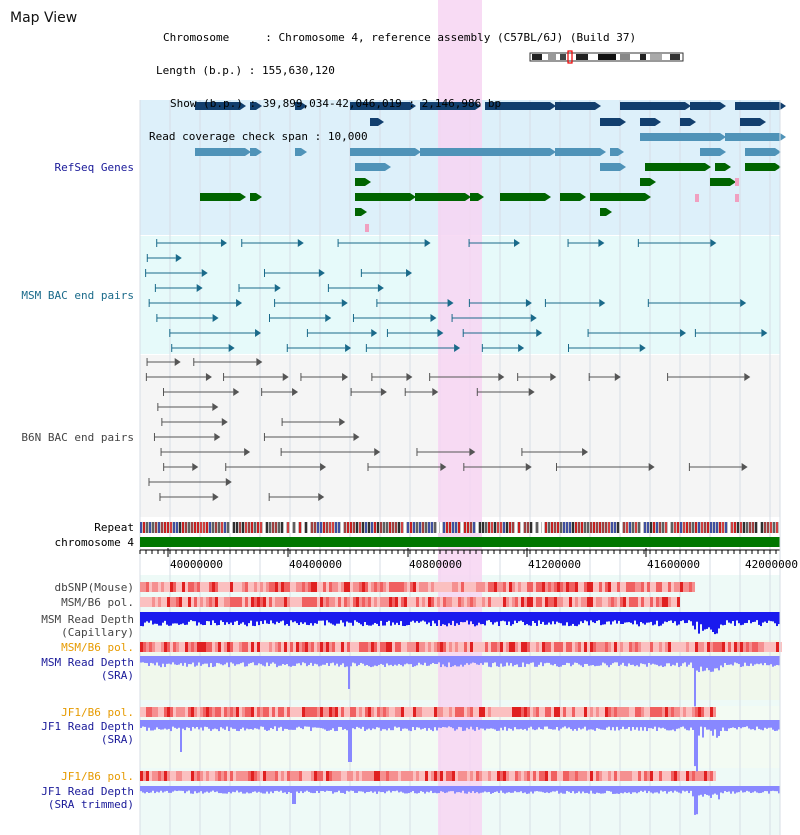  Describe the element at coordinates (356, 437) in the screenshot. I see `b6n-bac-pair-end` at that location.